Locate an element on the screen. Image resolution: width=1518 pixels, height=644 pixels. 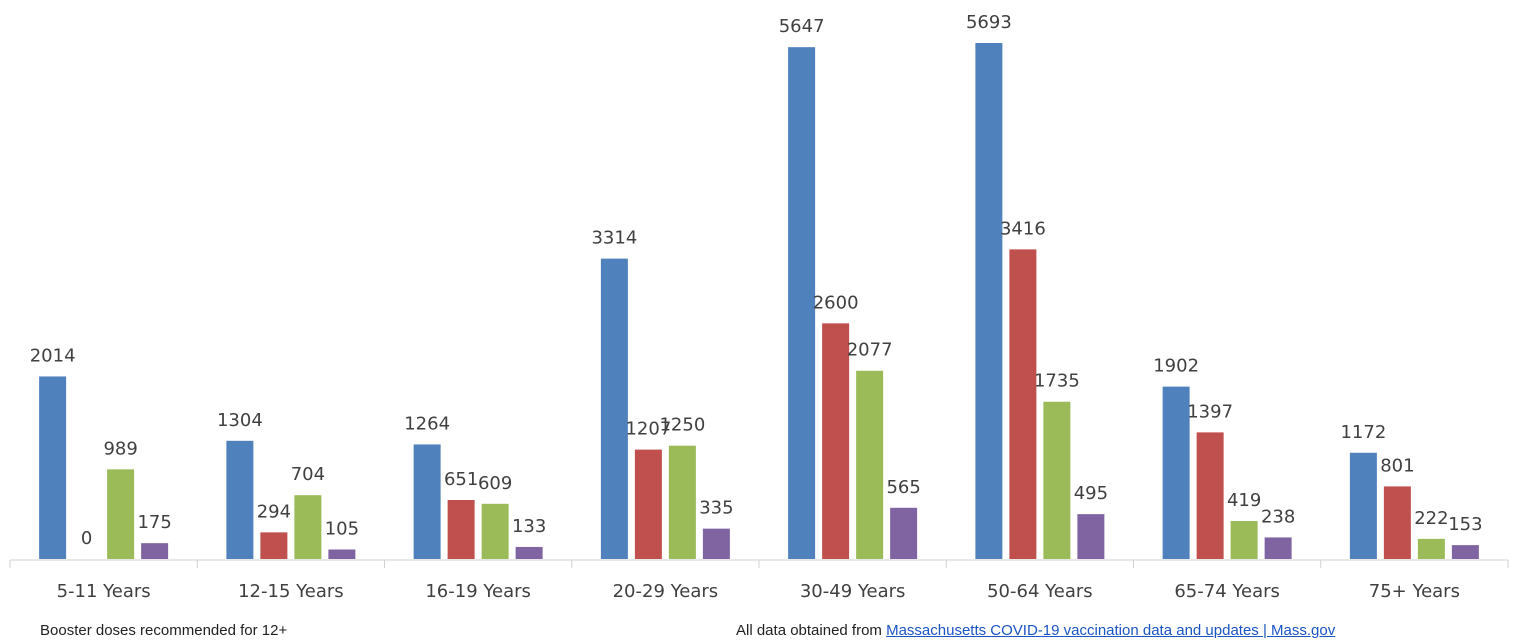
data-label: 133 is located at coordinates (529, 526).